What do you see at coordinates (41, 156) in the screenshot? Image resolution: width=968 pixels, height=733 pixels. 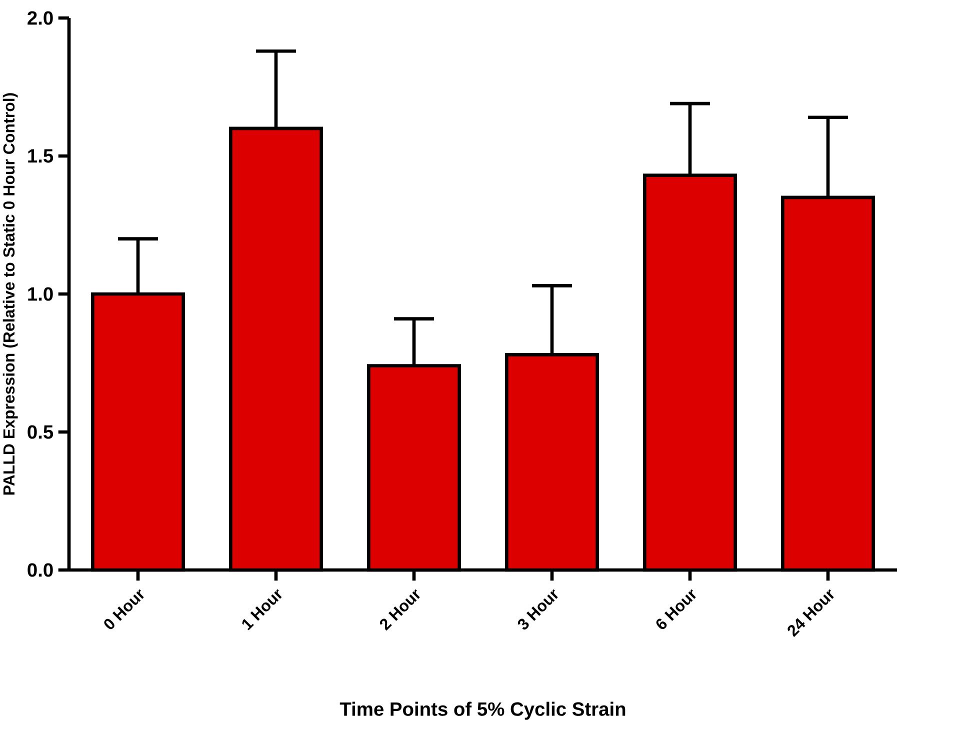 I see `y-tick-label: 1.5` at bounding box center [41, 156].